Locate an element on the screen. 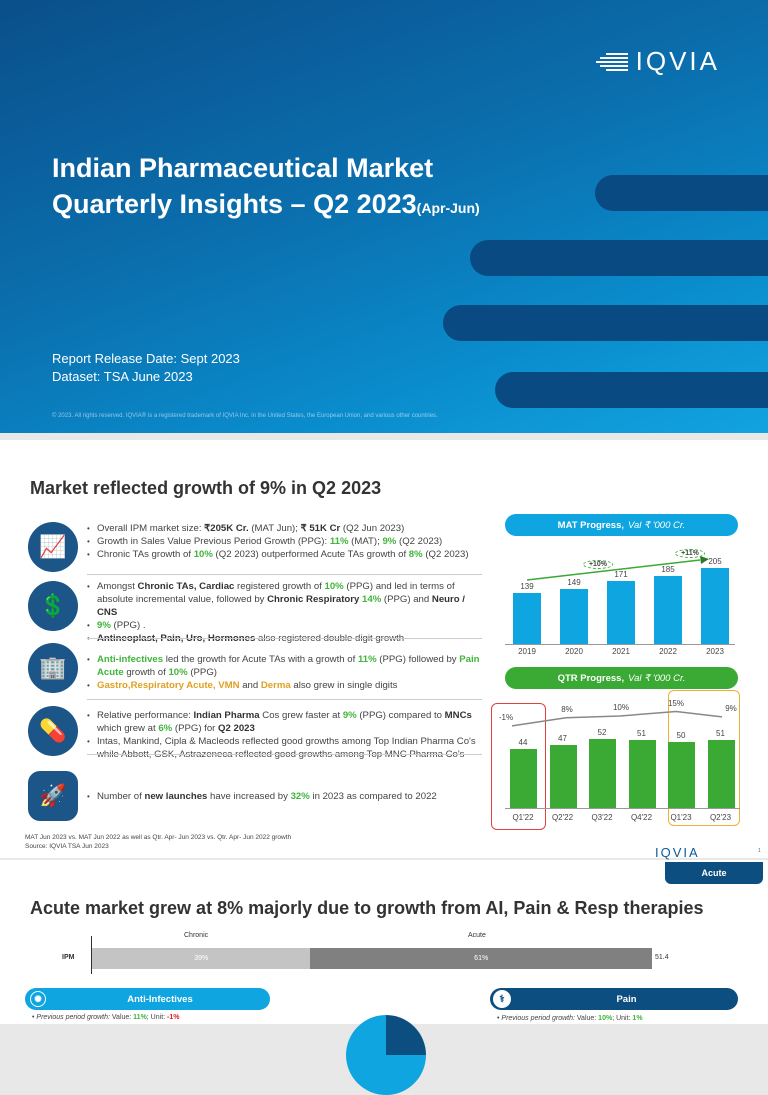 The height and width of the screenshot is (1095, 768). qtr-growth-label: 8% is located at coordinates (567, 709).